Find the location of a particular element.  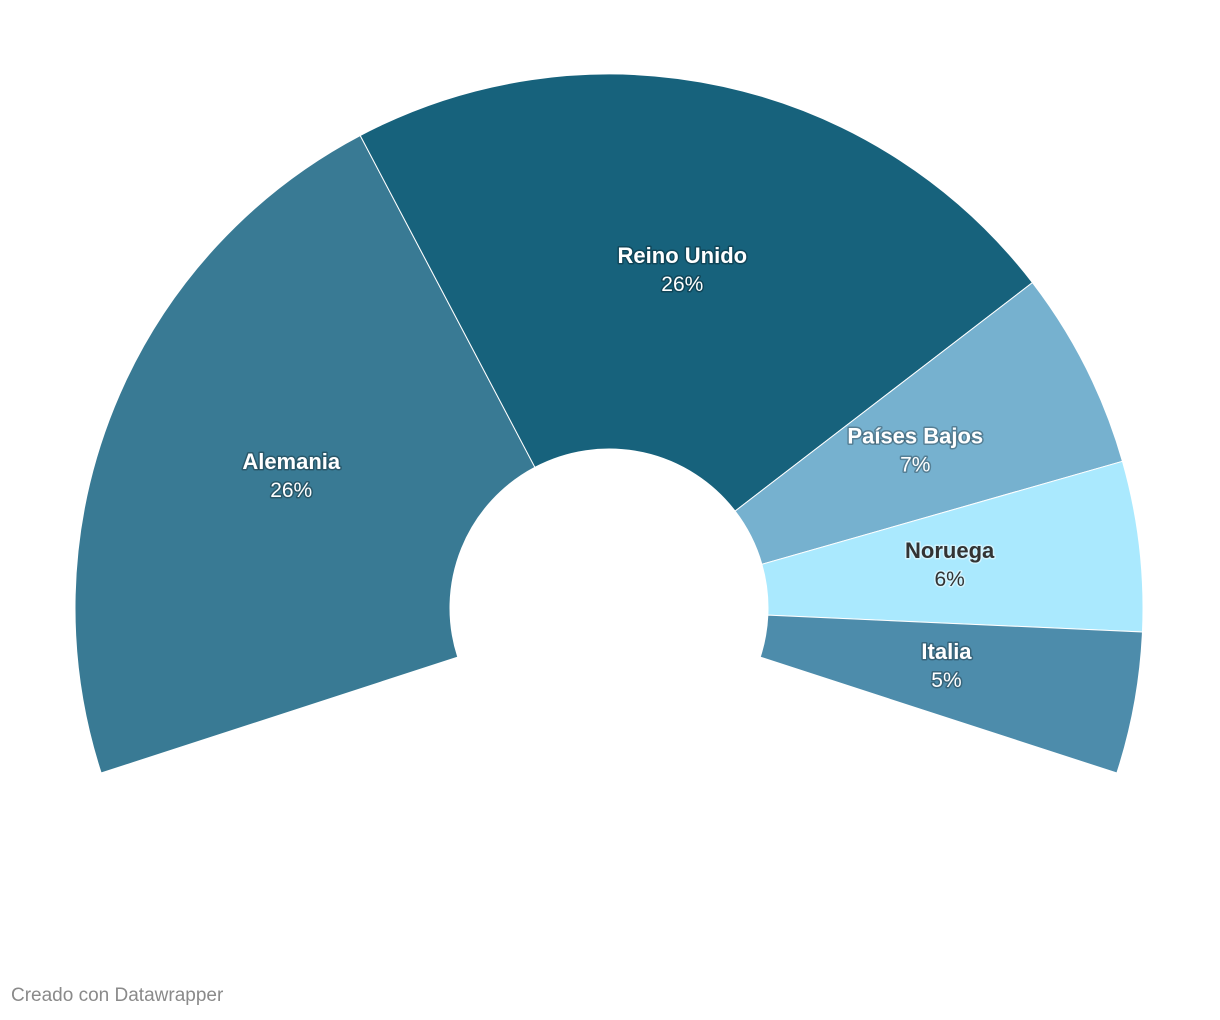

credit-text: Creado con Datawrapper is located at coordinates (117, 995).